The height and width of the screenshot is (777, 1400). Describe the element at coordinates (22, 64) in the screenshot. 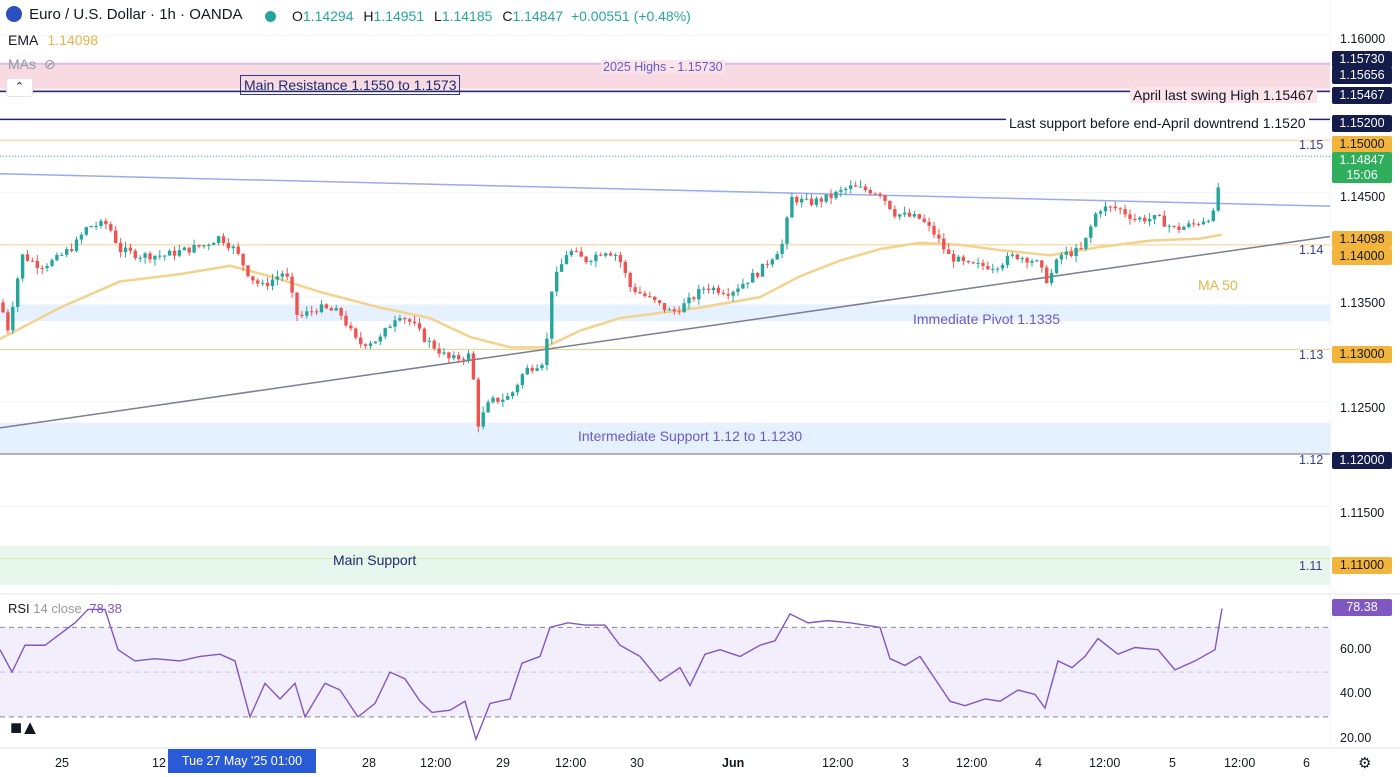

I see `mas-label: MAs` at that location.